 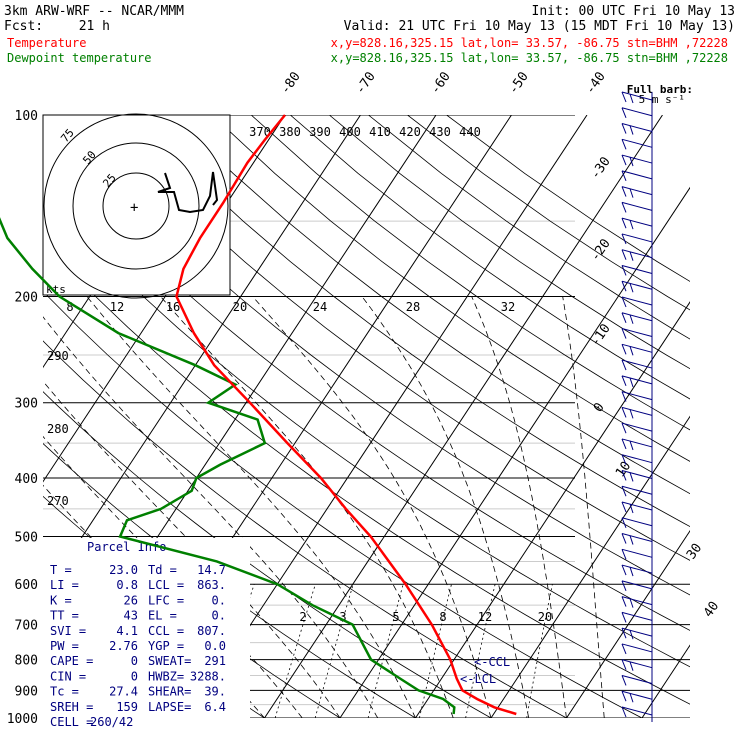 I want to click on parcel-label2-9: LAPSE=, so click(x=169, y=707).